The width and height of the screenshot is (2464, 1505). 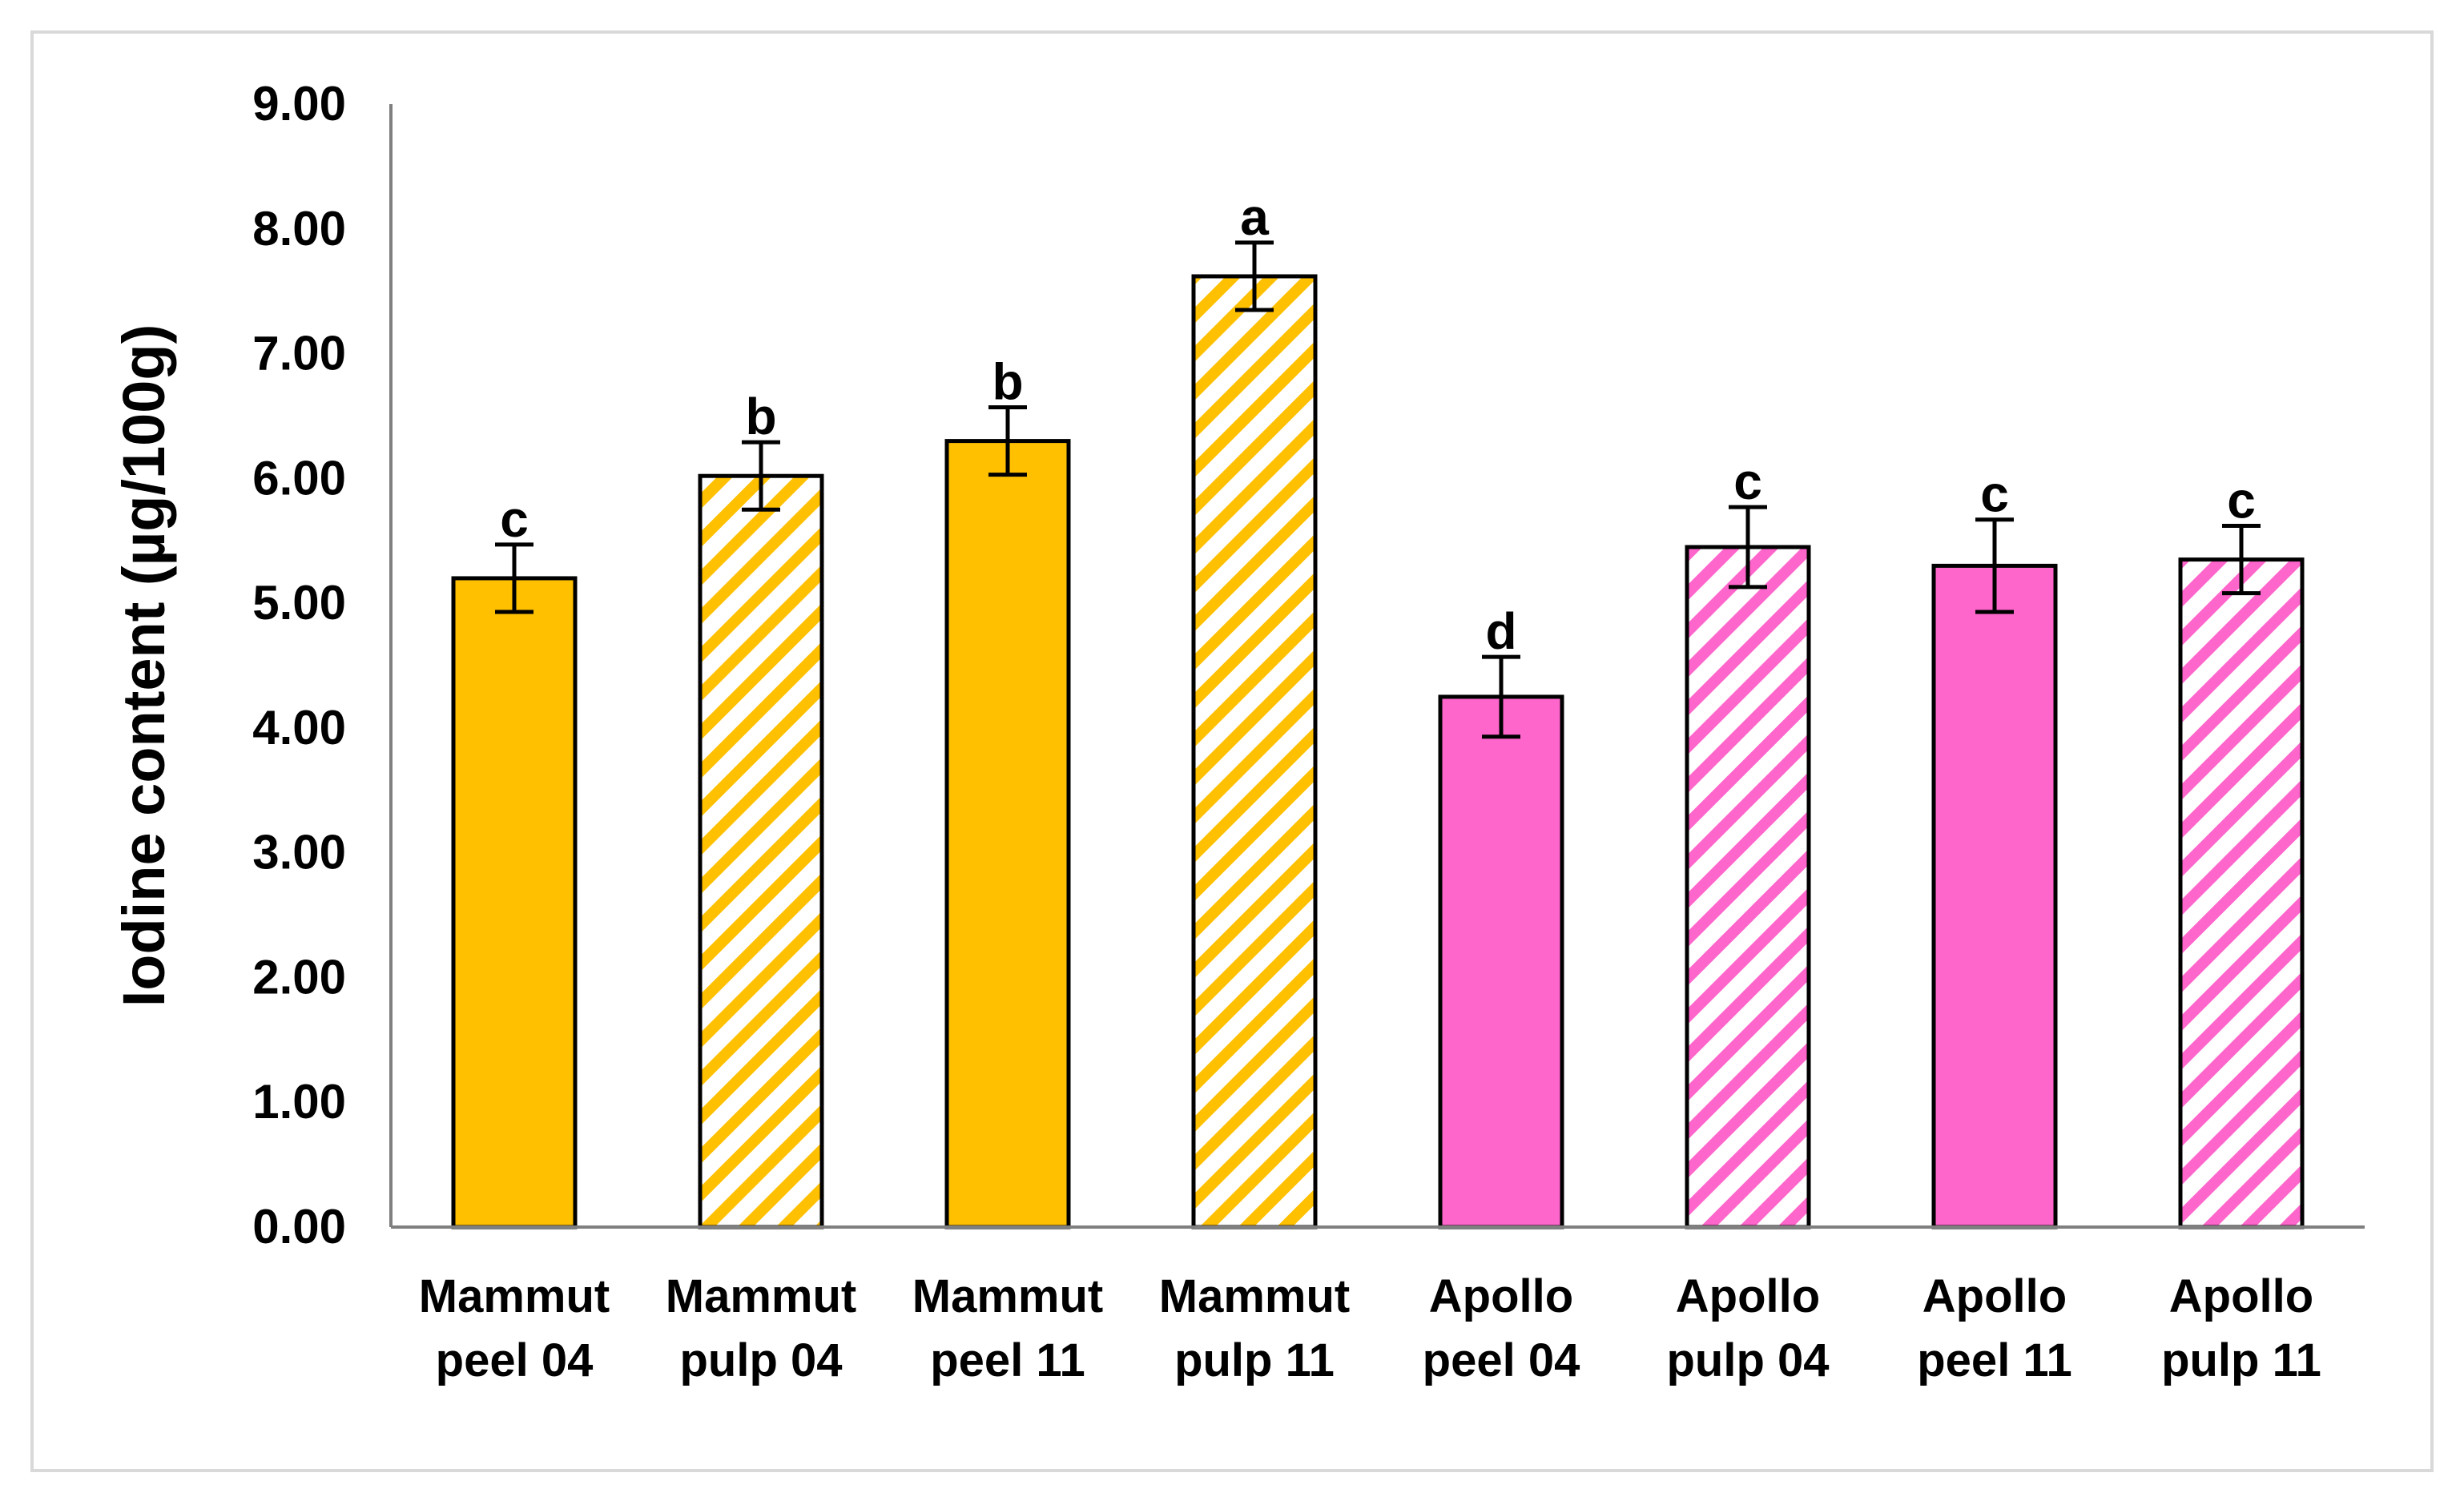 I want to click on y-tick-label: 8.00, so click(x=299, y=229).